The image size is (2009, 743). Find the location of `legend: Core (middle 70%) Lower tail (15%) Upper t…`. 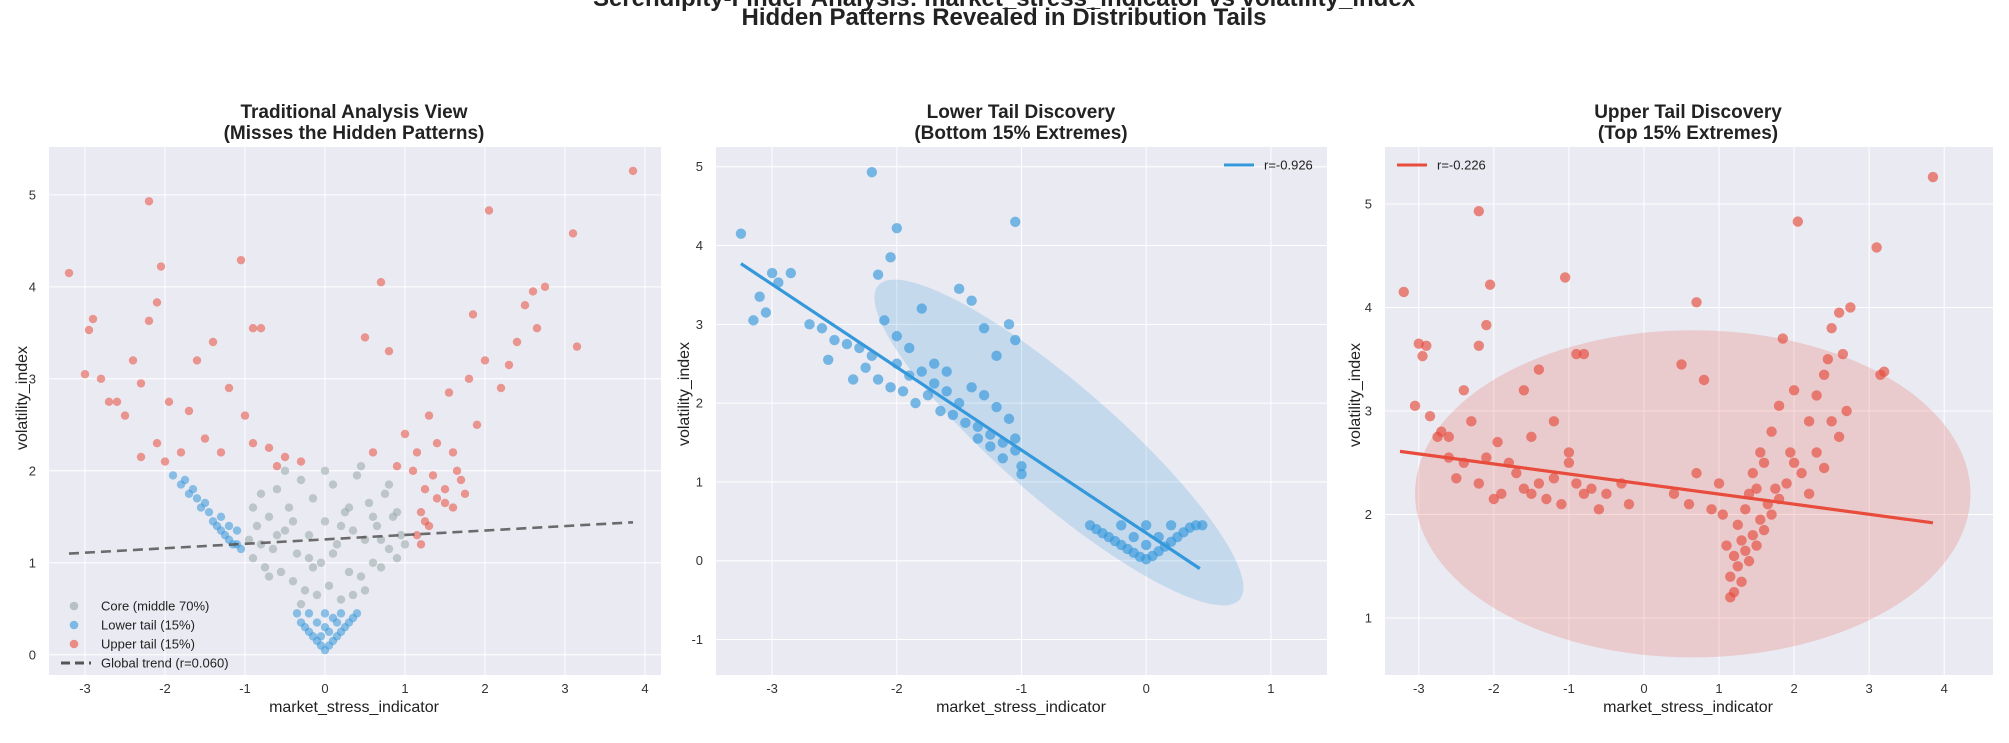

legend: Core (middle 70%) Lower tail (15%) Upper t… is located at coordinates (145, 635).